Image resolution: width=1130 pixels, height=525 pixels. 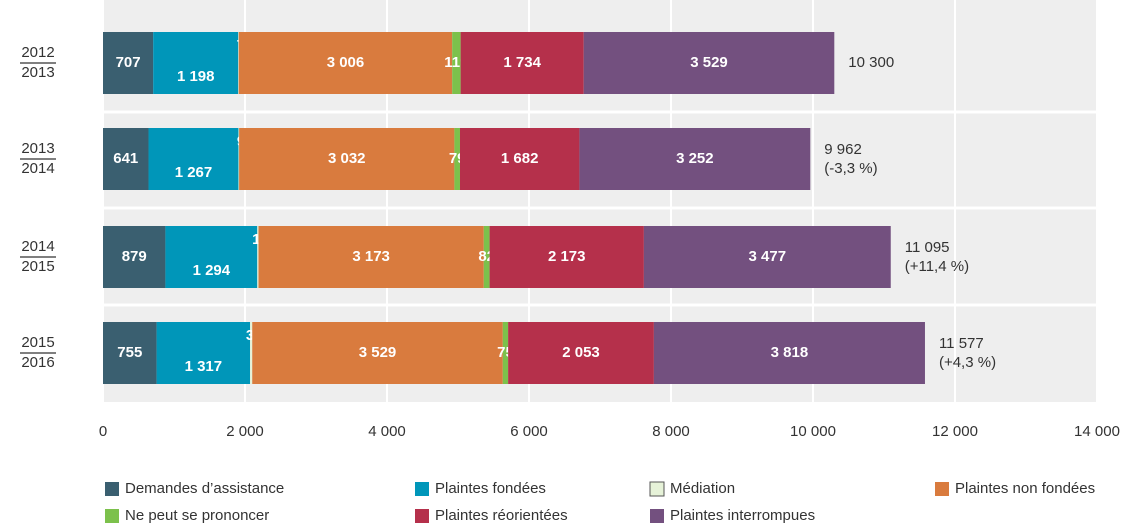 I want to click on value-label: 1 198, so click(x=196, y=76).